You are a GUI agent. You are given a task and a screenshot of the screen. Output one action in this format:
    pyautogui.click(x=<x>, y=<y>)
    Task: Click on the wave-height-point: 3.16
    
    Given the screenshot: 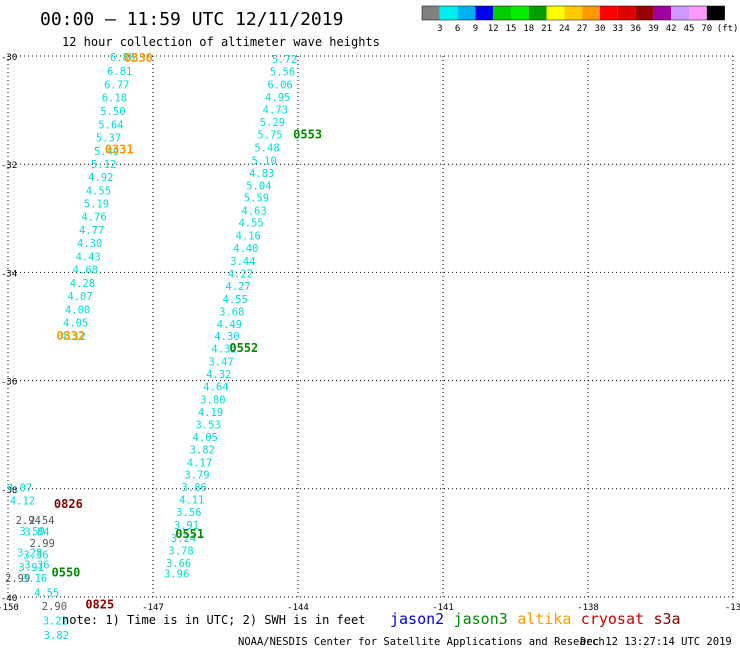 What is the action you would take?
    pyautogui.click(x=34, y=579)
    